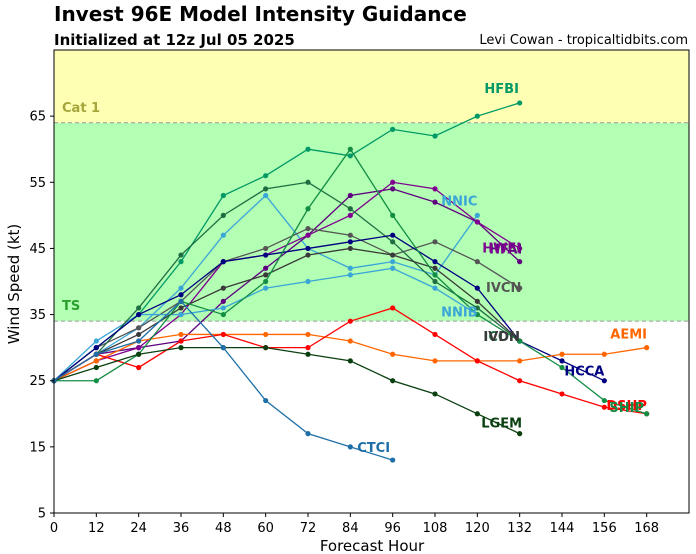 This screenshot has height=554, width=696. I want to click on series-line, so click(286, 390).